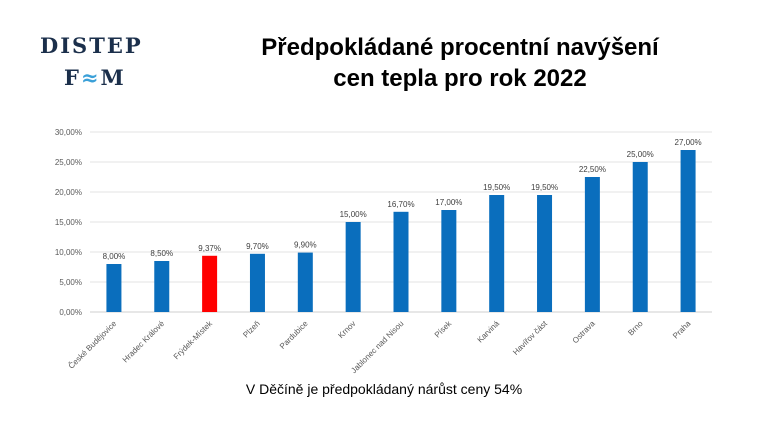  I want to click on logo-line2: F≈M, so click(91, 78).